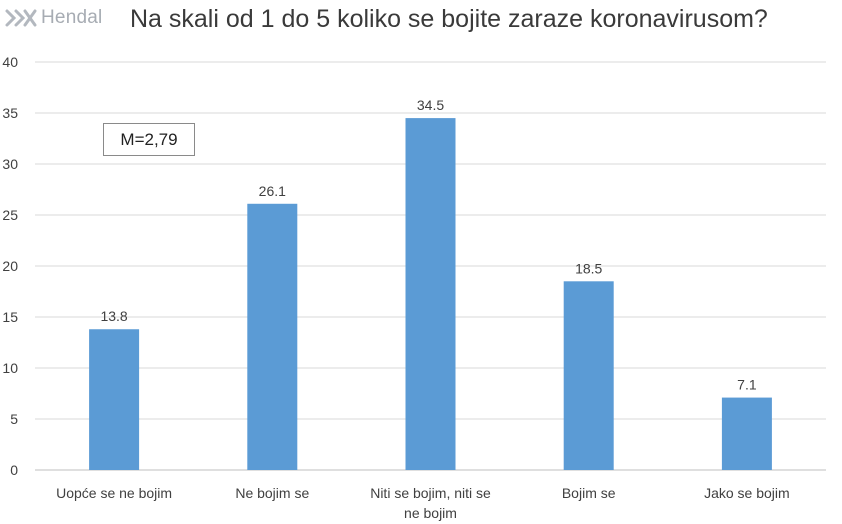  Describe the element at coordinates (589, 493) in the screenshot. I see `x-tick-label: Bojim se` at that location.